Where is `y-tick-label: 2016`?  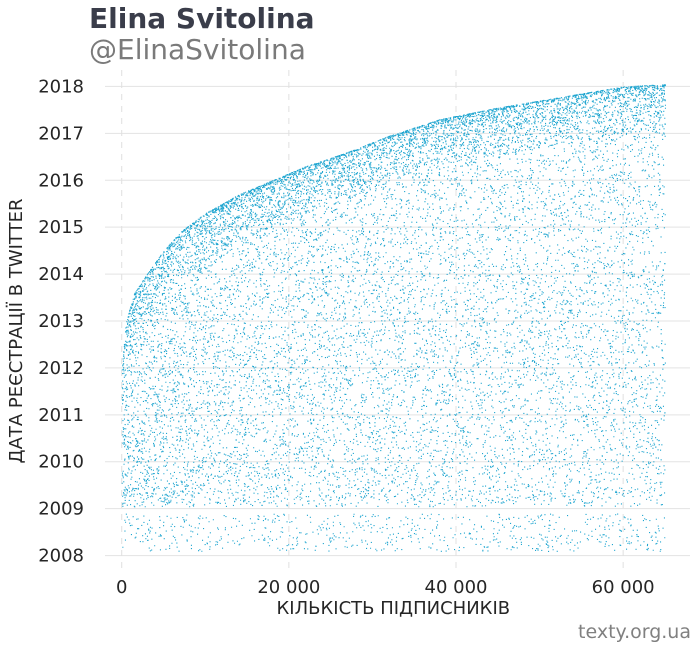 y-tick-label: 2016 is located at coordinates (61, 180).